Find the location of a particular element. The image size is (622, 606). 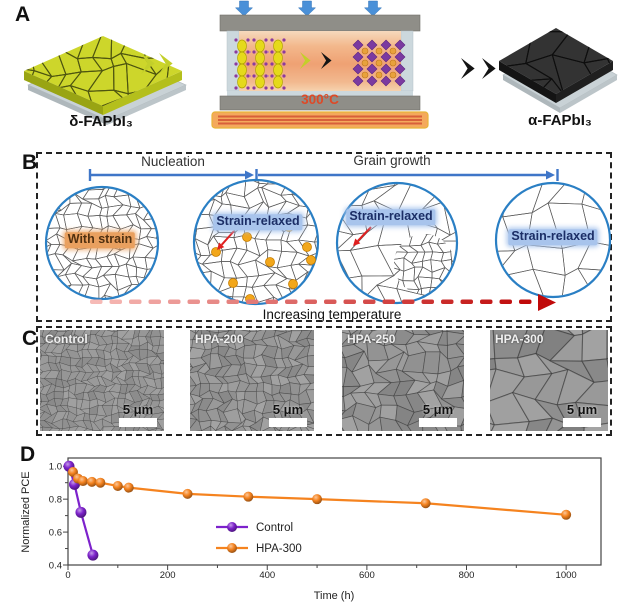

heater is located at coordinates (320, 120).